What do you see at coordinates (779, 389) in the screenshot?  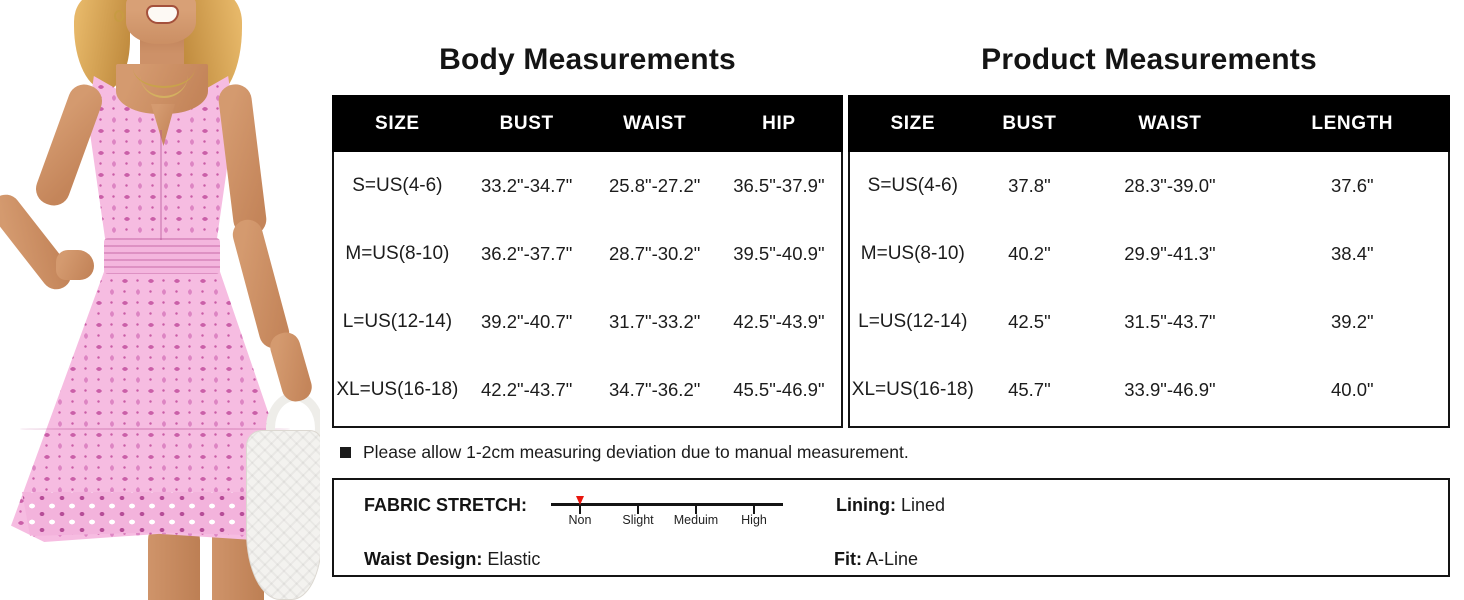 I see `hip-cell: 45.5"-46.9"` at bounding box center [779, 389].